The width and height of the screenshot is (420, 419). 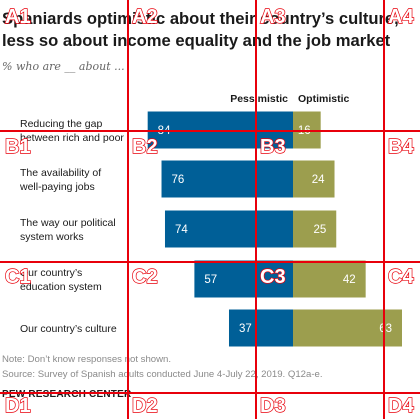 I want to click on category-label: The availability of well-paying jobs, so click(x=60, y=180).